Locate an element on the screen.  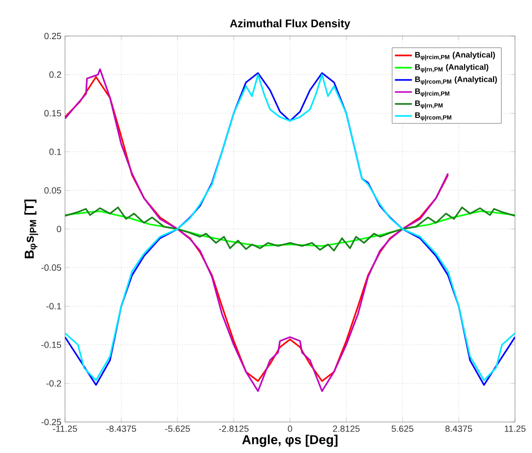
y-tick-label: 0.15 is located at coordinates (53, 113).